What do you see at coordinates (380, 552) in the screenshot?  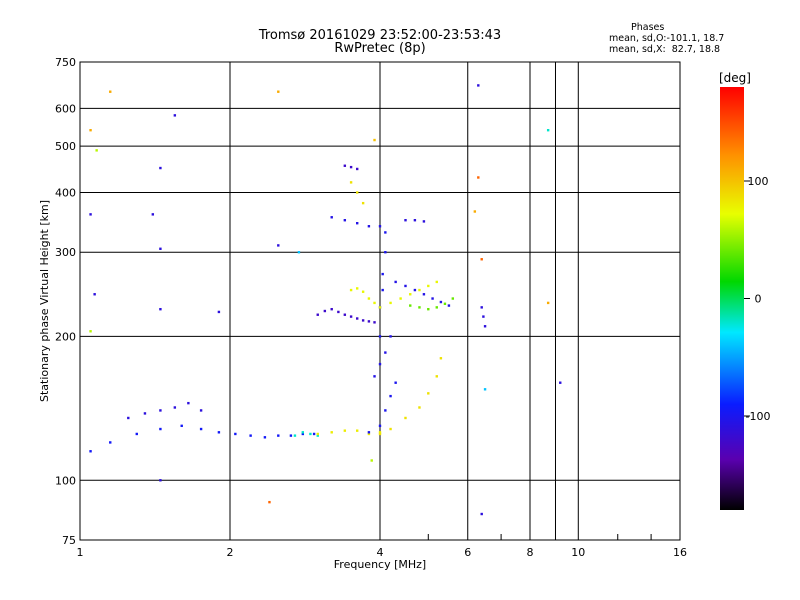 I see `x-tick-label: 4` at bounding box center [380, 552].